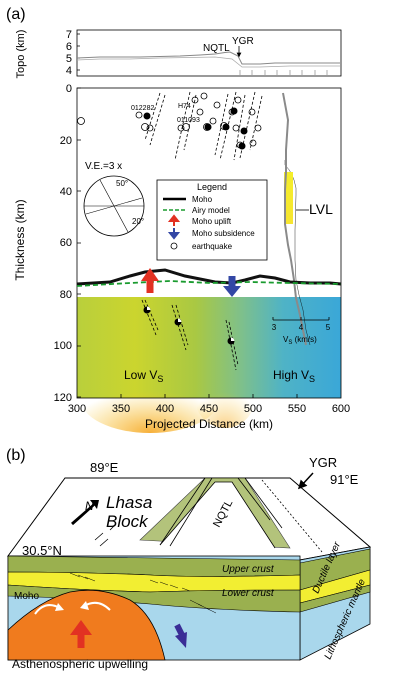  I want to click on legend-uplift-icon, so click(174, 220).